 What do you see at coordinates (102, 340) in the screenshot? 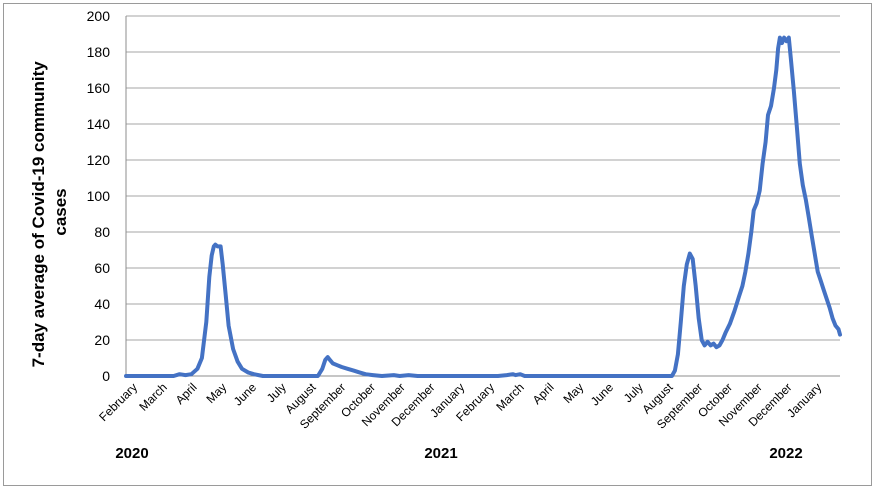
I see `y-tick-label: 20` at bounding box center [102, 340].